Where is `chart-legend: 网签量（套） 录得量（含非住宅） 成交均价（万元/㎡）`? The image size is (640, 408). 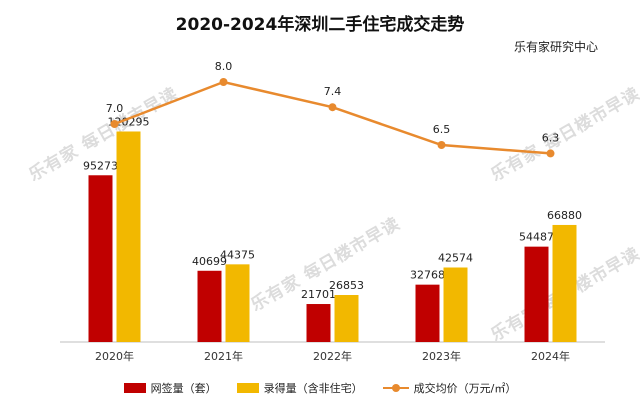 chart-legend: 网签量（套） 录得量（含非住宅） 成交均价（万元/㎡） is located at coordinates (320, 388).